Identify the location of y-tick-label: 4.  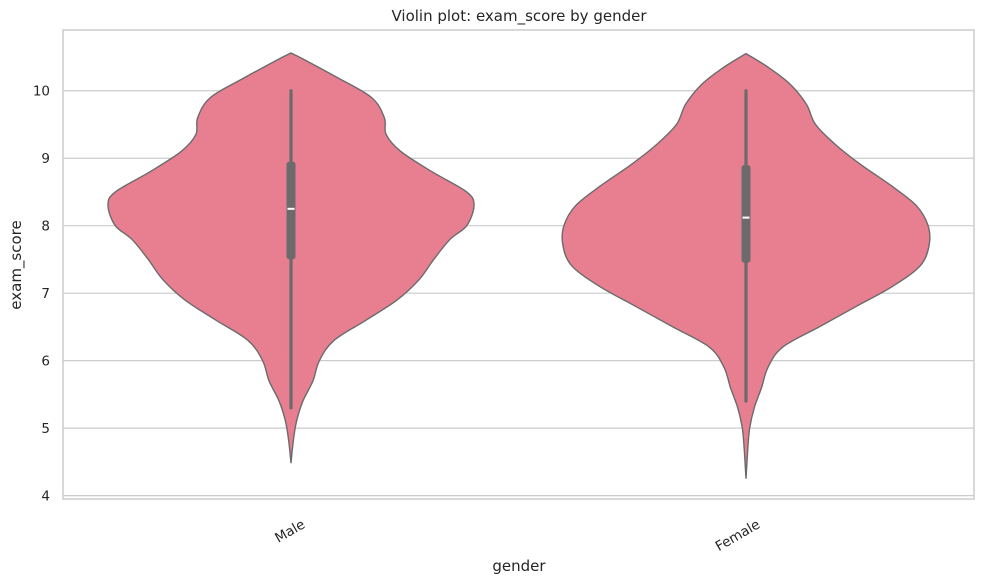
(45, 497).